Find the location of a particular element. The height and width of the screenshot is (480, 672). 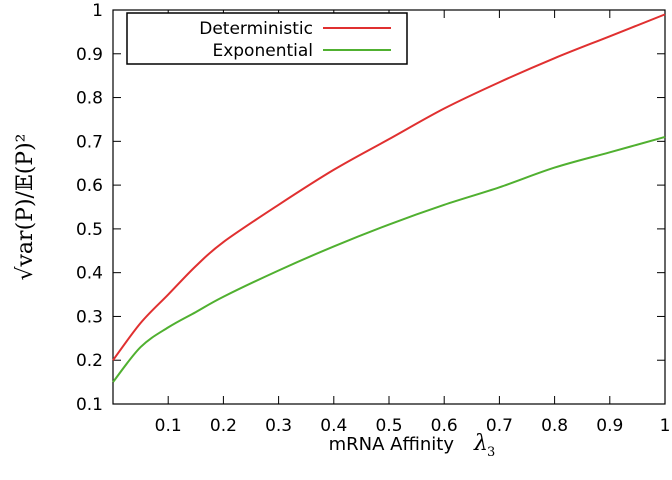

x-tick-label: 0.3 is located at coordinates (278, 426).